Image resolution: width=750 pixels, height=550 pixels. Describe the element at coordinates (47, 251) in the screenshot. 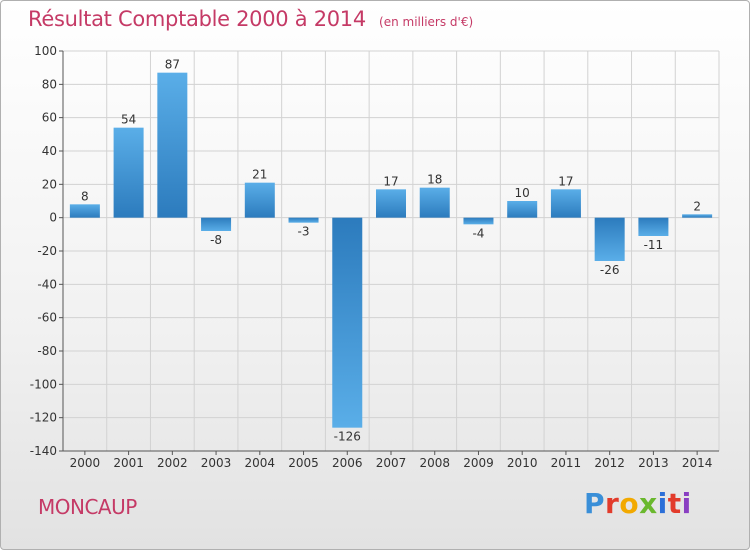

I see `y-tick-label: -20` at that location.